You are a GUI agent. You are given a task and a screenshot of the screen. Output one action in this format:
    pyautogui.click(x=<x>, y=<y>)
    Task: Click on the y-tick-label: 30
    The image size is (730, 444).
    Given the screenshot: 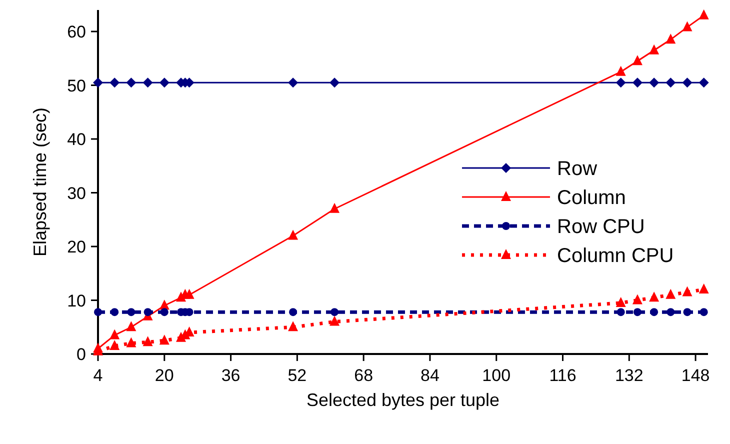 What is the action you would take?
    pyautogui.click(x=76, y=193)
    